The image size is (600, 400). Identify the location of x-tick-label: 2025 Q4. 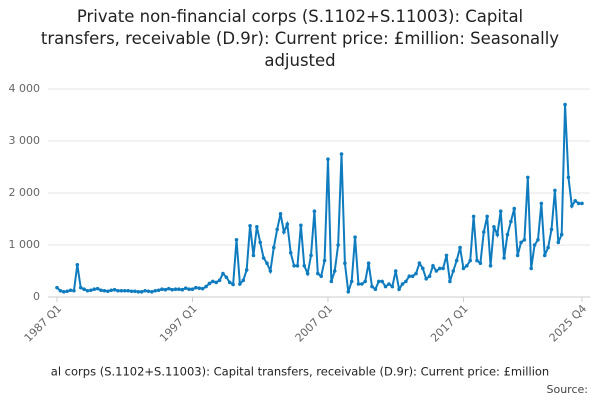
(568, 323).